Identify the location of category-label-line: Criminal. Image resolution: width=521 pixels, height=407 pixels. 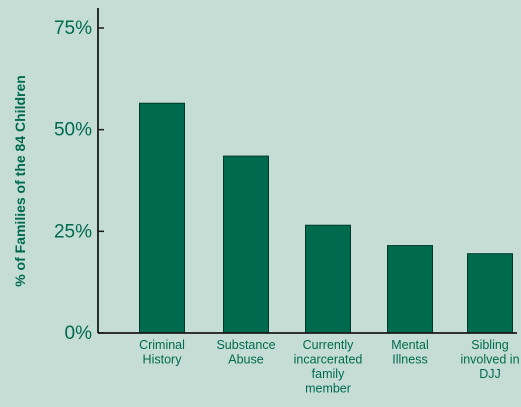
(162, 345).